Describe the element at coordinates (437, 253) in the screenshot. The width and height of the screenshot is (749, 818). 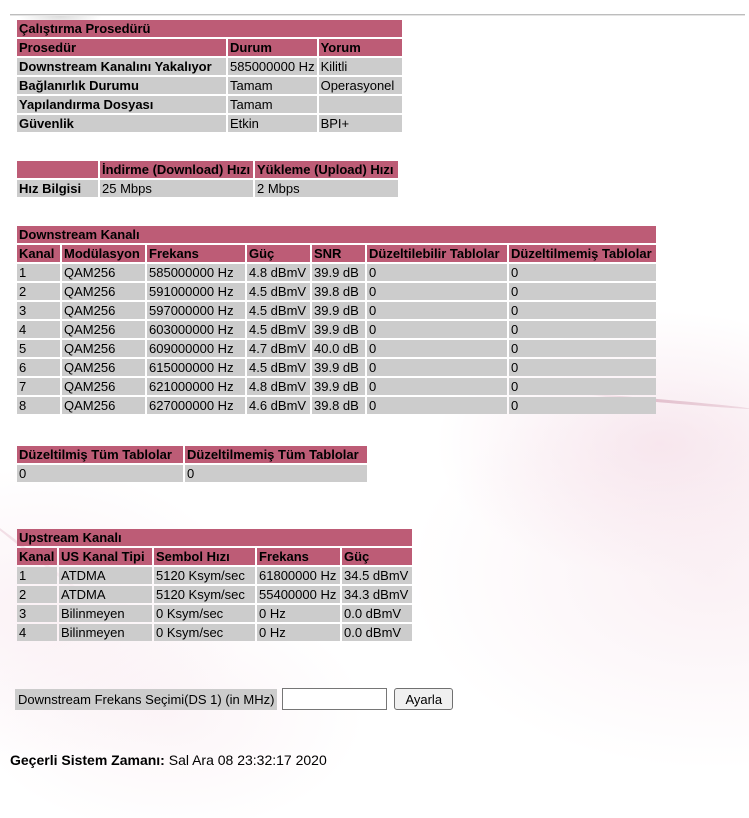
I see `column-header: Düzeltilebilir Tablolar` at that location.